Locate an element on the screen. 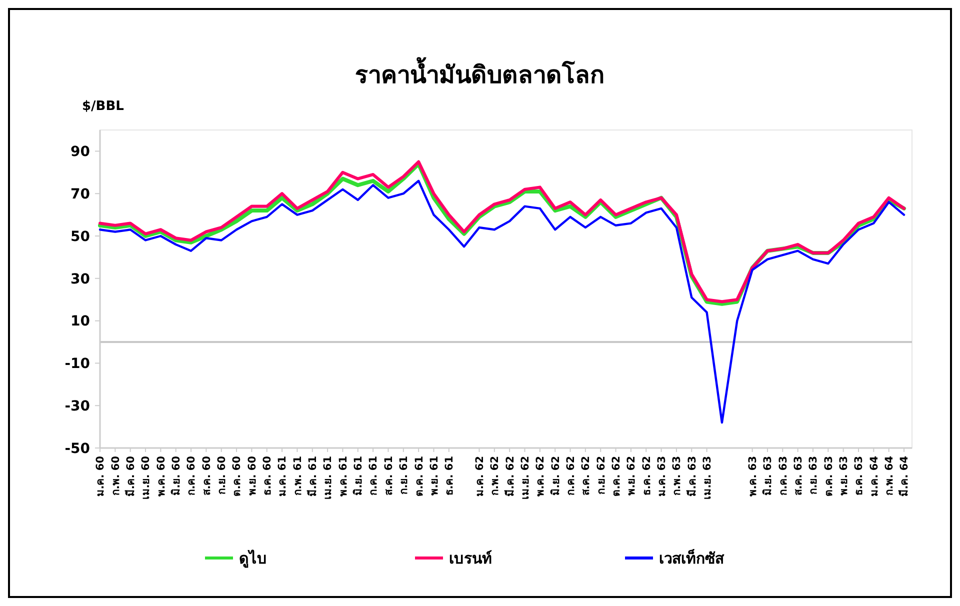 This screenshot has height=606, width=960. x-tick-label: ก.พ. 64 is located at coordinates (890, 476).